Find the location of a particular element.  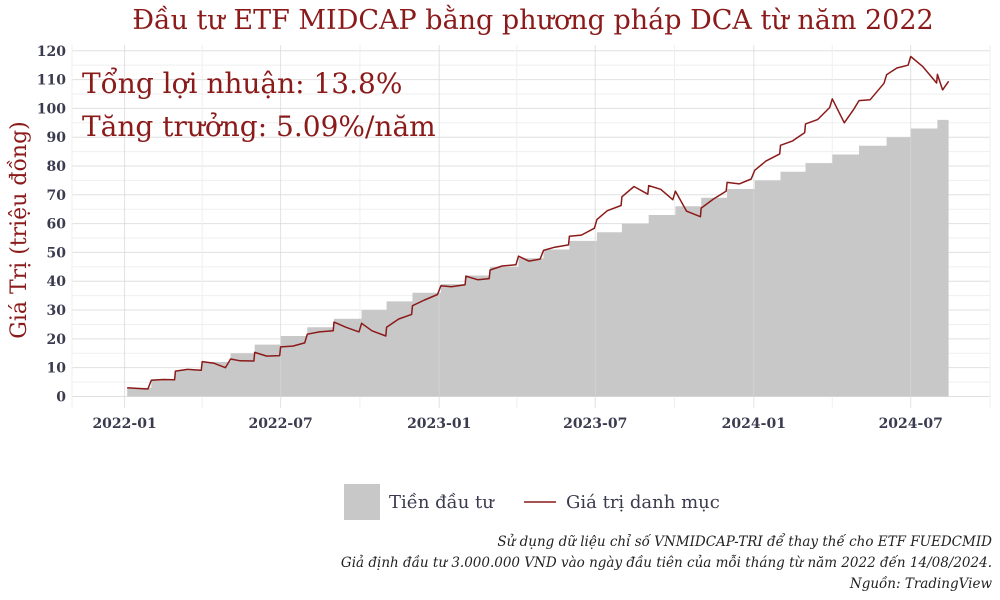

y-tick-label: 120 is located at coordinates (51, 52).